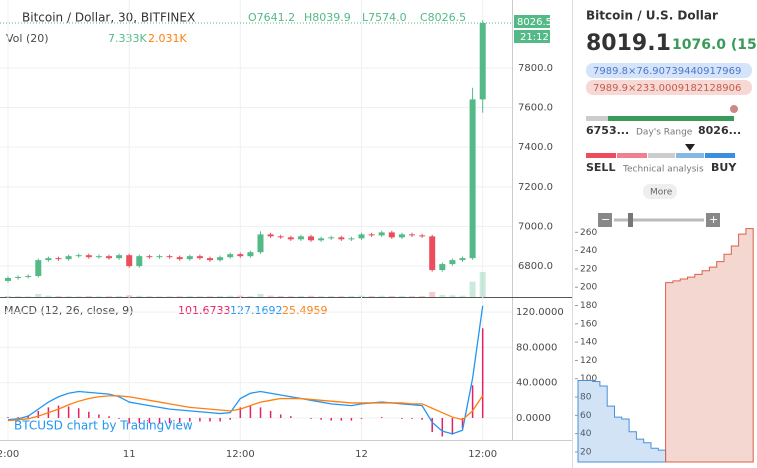 The image size is (757, 468). Describe the element at coordinates (533, 418) in the screenshot. I see `y-tick-label: 0.0000` at that location.